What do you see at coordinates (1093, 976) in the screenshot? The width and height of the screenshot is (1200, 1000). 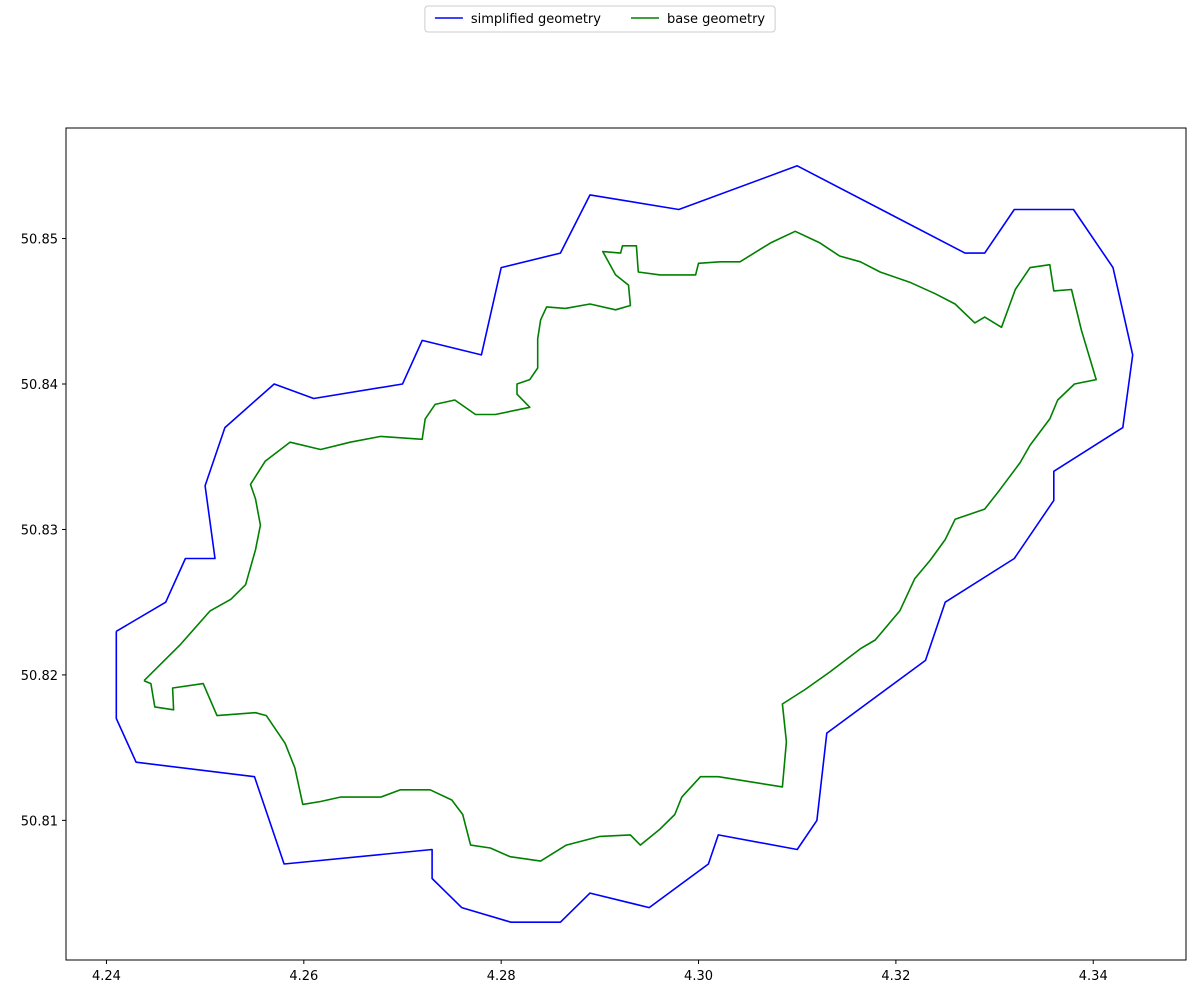 I see `x-tick-label: 4.34` at bounding box center [1093, 976].